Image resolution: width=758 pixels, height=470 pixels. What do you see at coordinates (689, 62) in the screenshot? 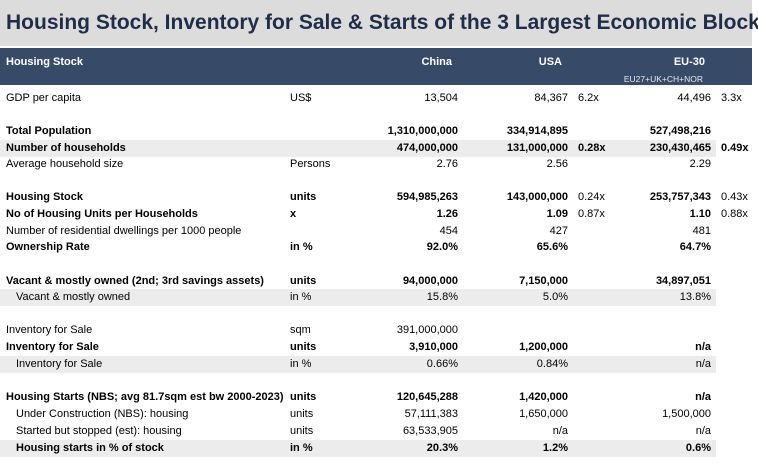
I see `header-eu: EU-30` at bounding box center [689, 62].